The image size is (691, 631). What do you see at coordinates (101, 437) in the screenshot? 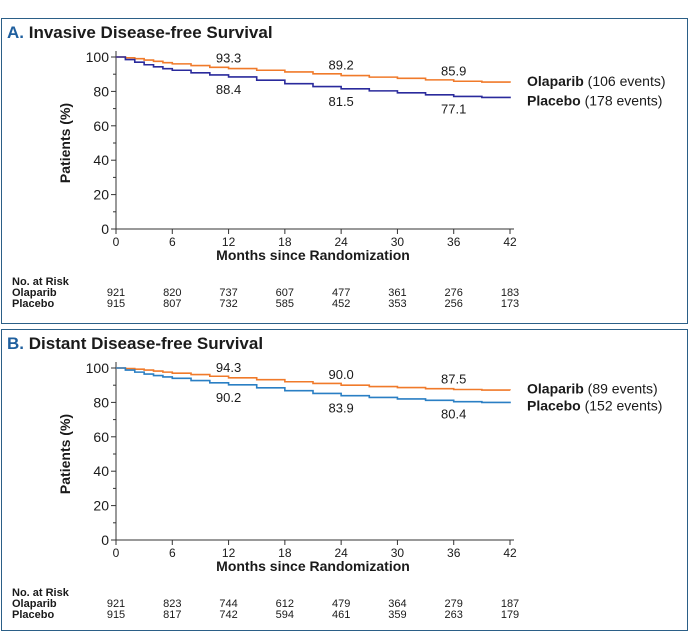
I see `y-tick-label: 60` at bounding box center [101, 437].